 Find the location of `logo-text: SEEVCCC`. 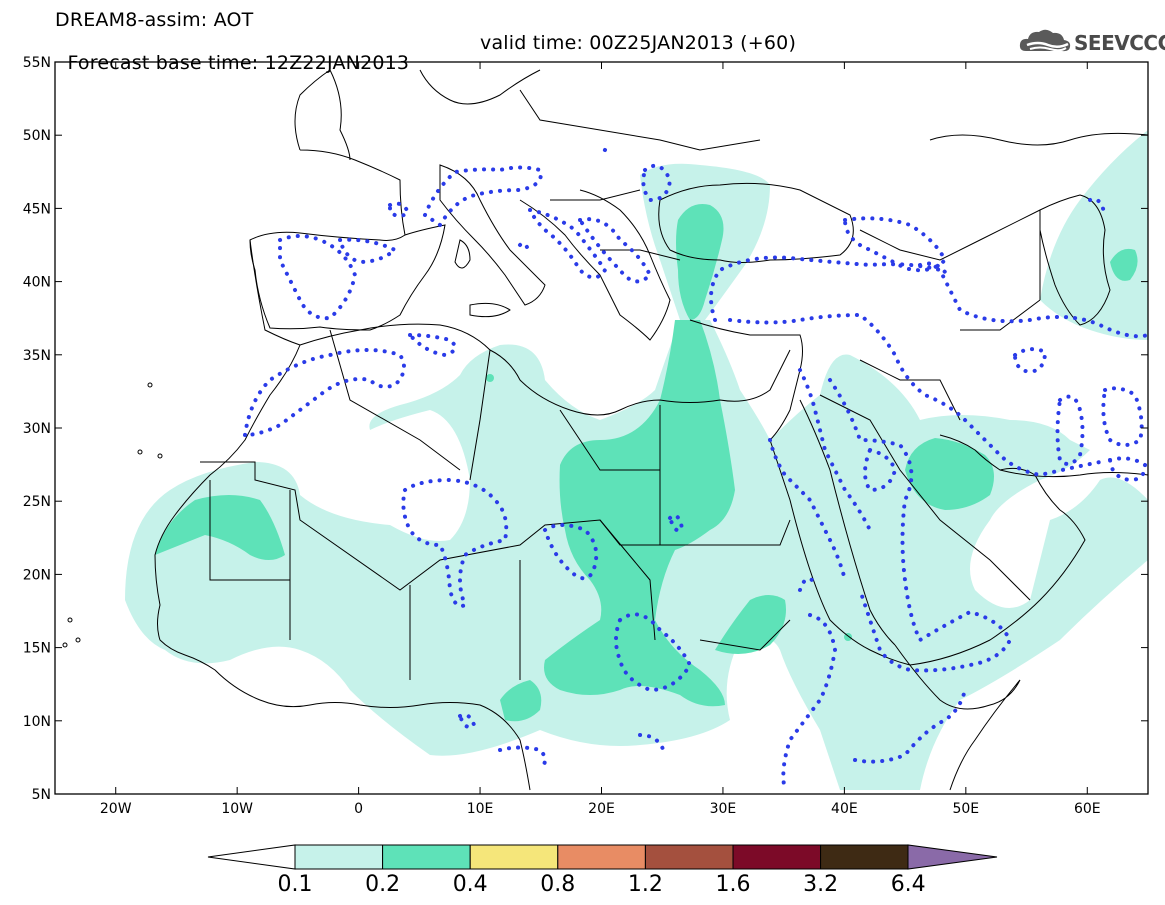

logo-text: SEEVCCC is located at coordinates (1119, 43).